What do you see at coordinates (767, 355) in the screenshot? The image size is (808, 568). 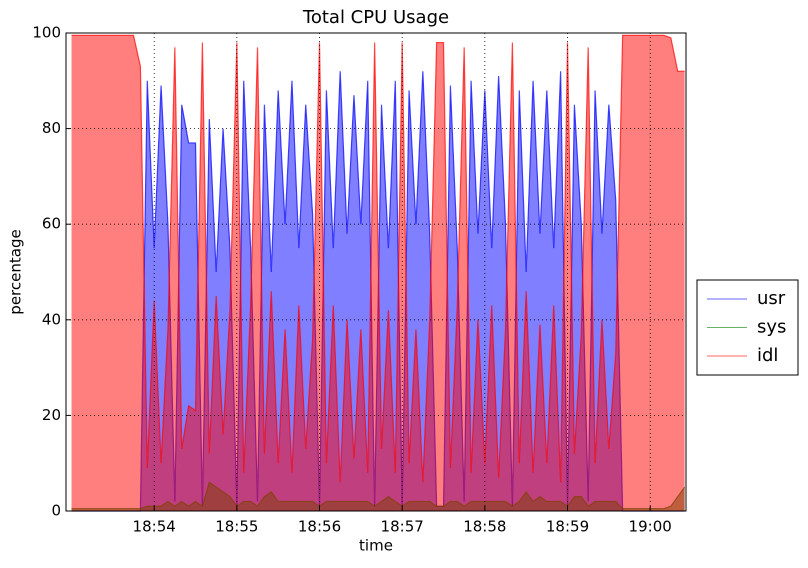 I see `legend-label: idl` at bounding box center [767, 355].